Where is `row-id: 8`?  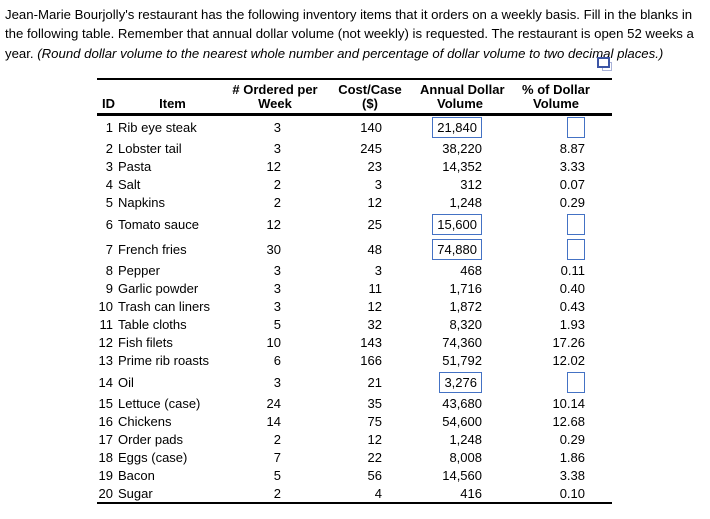
row-id: 8 is located at coordinates (109, 270).